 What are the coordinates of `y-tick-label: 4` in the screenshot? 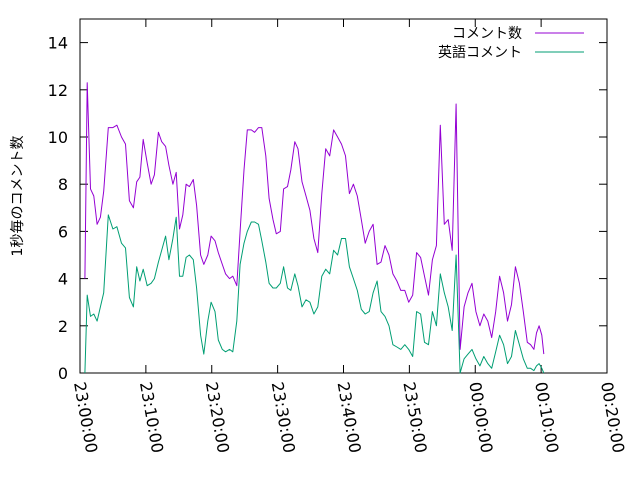 It's located at (63, 279).